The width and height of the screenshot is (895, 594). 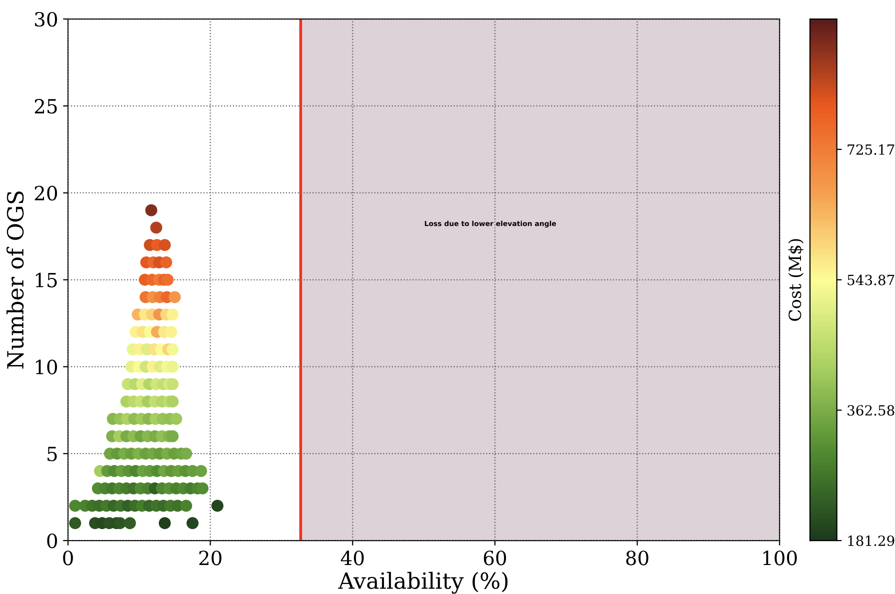 What do you see at coordinates (47, 367) in the screenshot?
I see `y-tick-label: 10` at bounding box center [47, 367].